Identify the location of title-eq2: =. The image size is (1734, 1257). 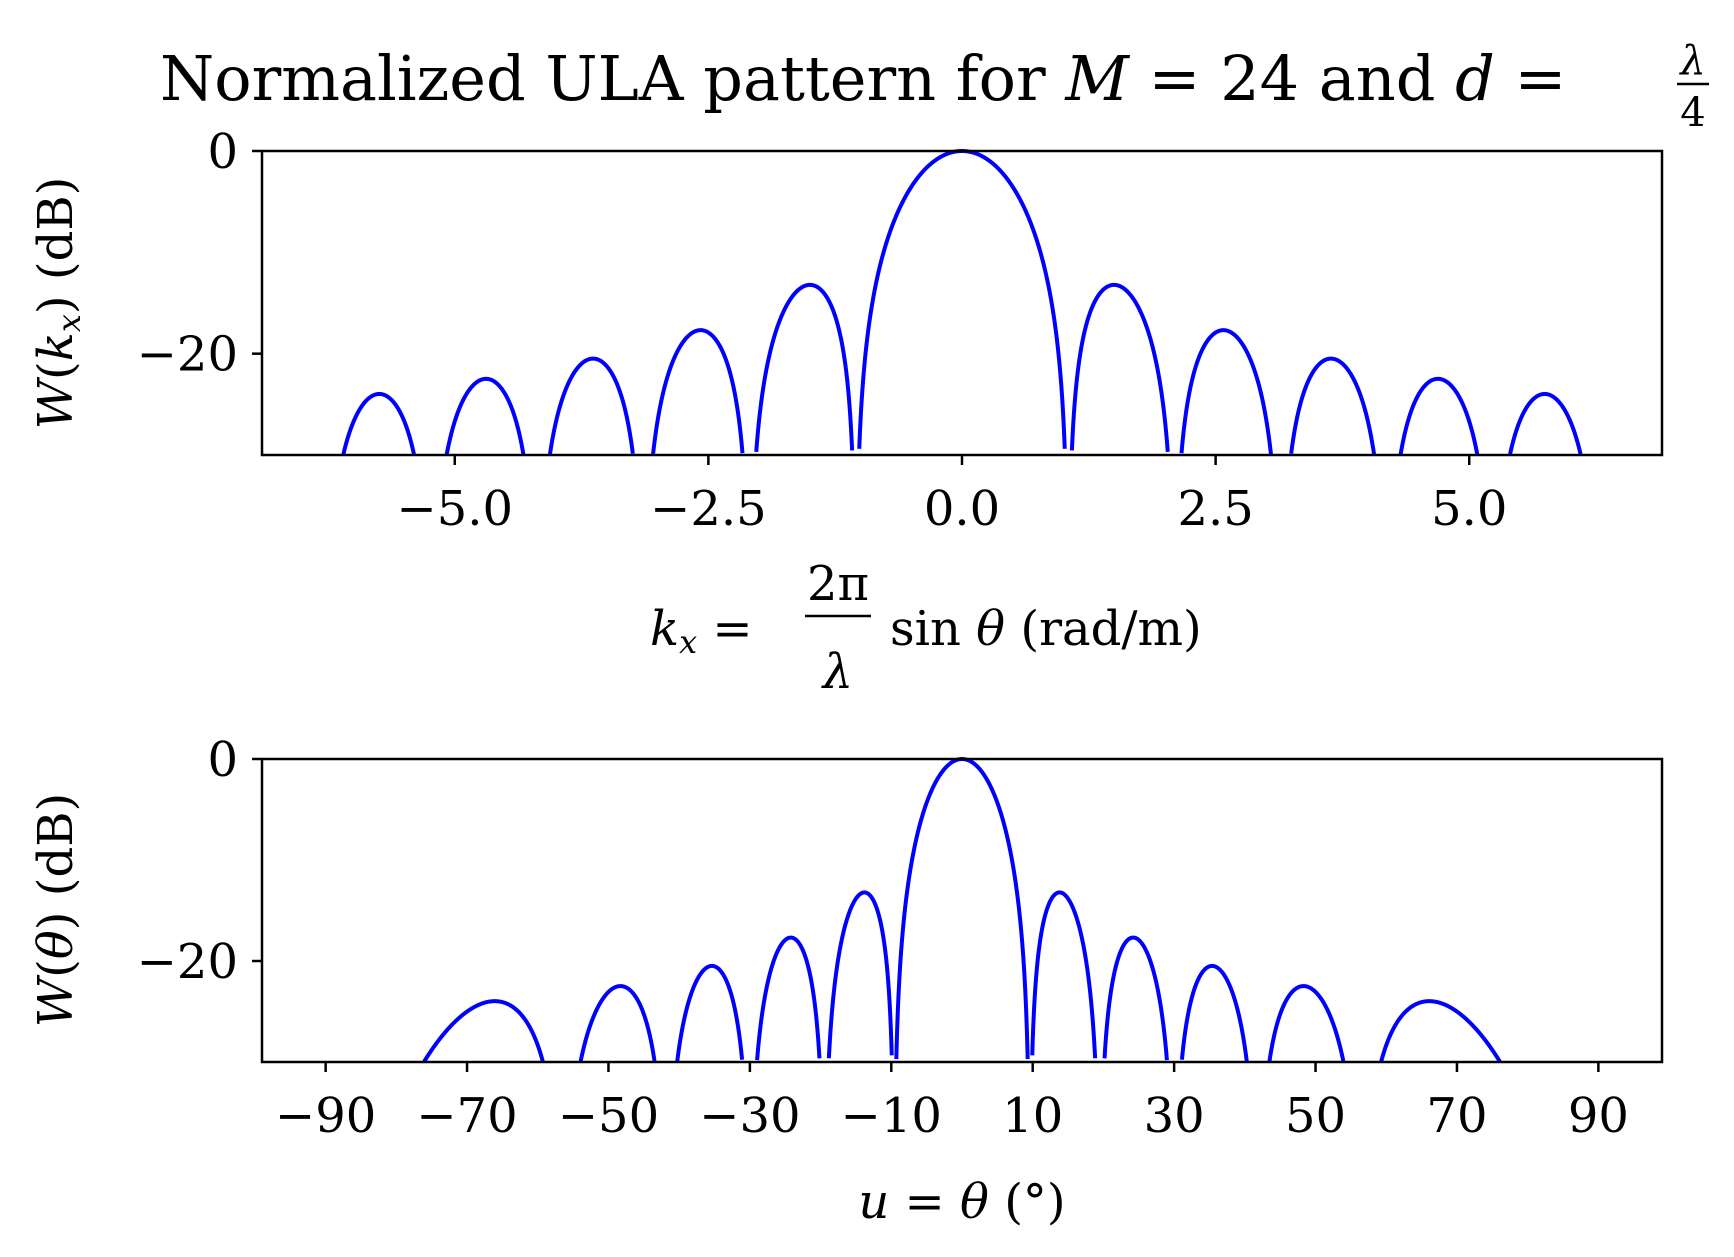
(1531, 78).